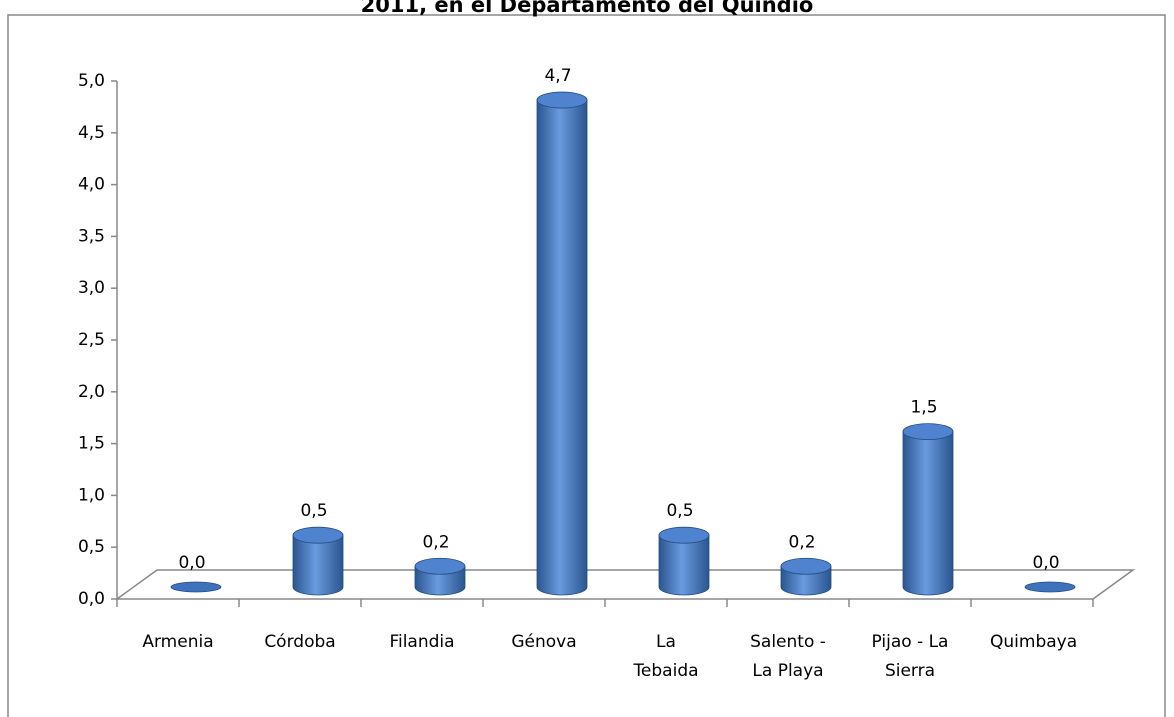 Image resolution: width=1174 pixels, height=717 pixels. I want to click on y-tick-label: 4,0, so click(91, 185).